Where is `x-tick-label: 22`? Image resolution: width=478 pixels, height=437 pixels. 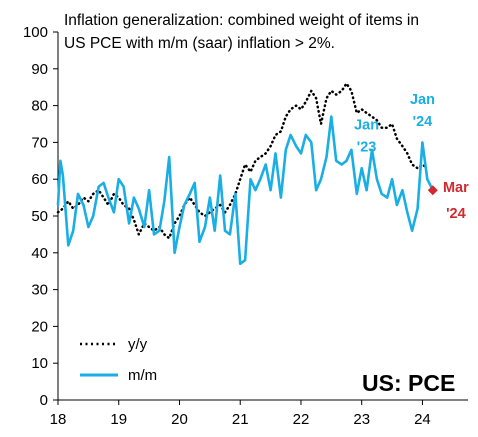
x-tick-label: 22 is located at coordinates (301, 419).